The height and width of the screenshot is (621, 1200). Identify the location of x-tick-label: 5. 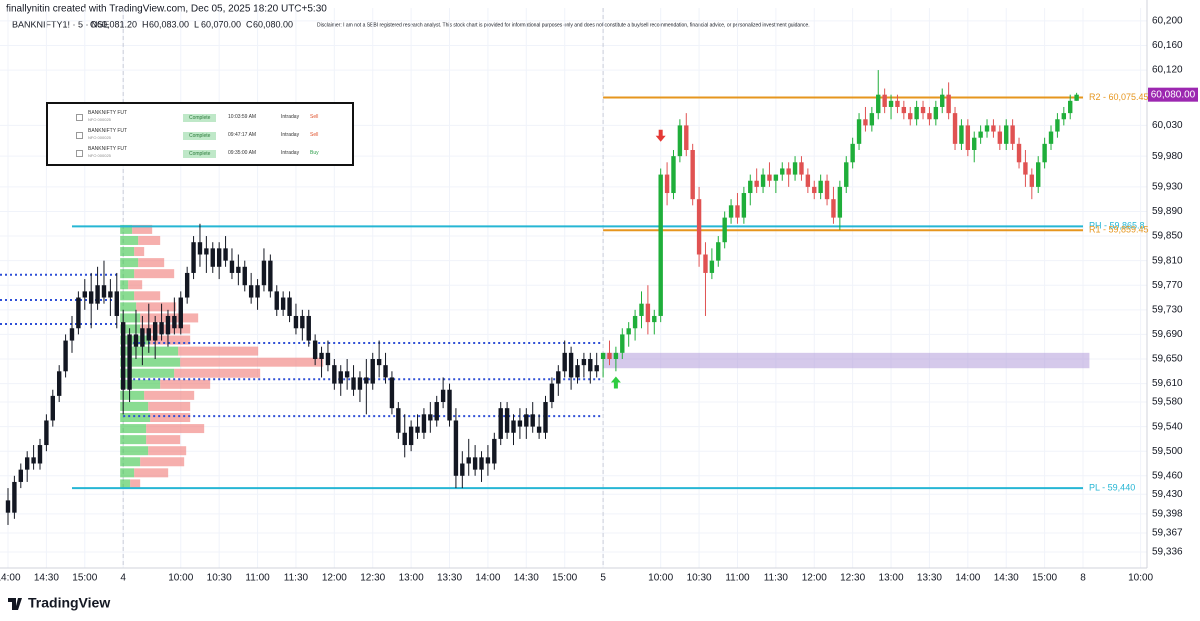
(603, 578).